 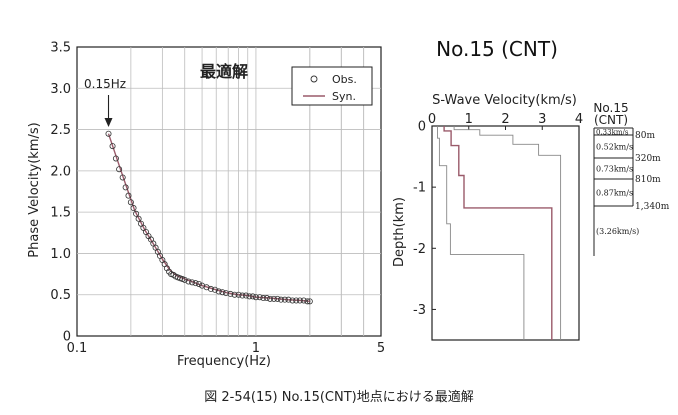 What do you see at coordinates (399, 232) in the screenshot?
I see `depth-axis-label: Depth(km)` at bounding box center [399, 232].